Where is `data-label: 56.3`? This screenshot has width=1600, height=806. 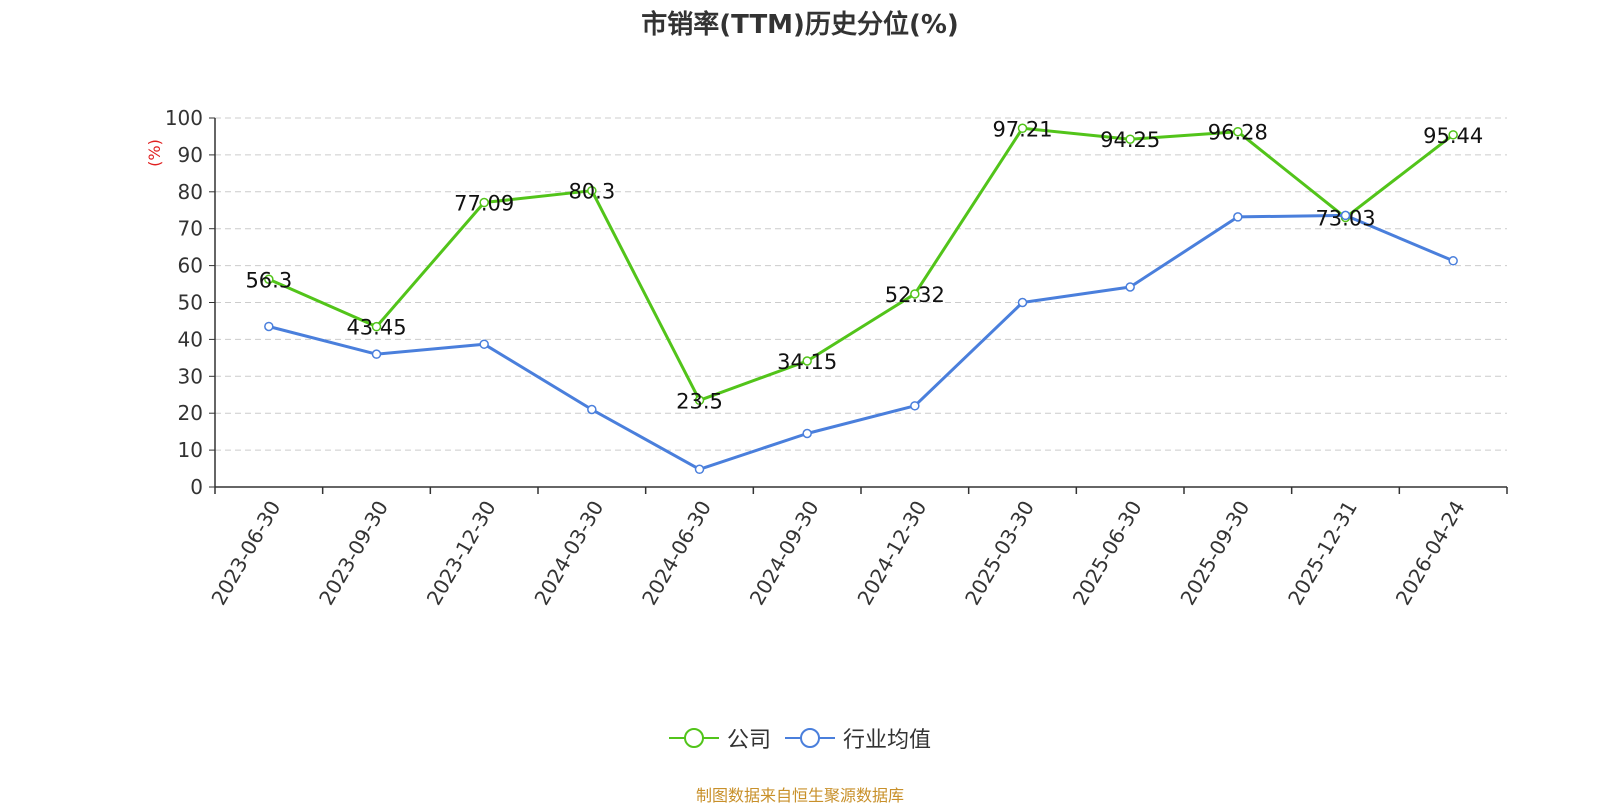
data-label: 56.3 is located at coordinates (268, 280).